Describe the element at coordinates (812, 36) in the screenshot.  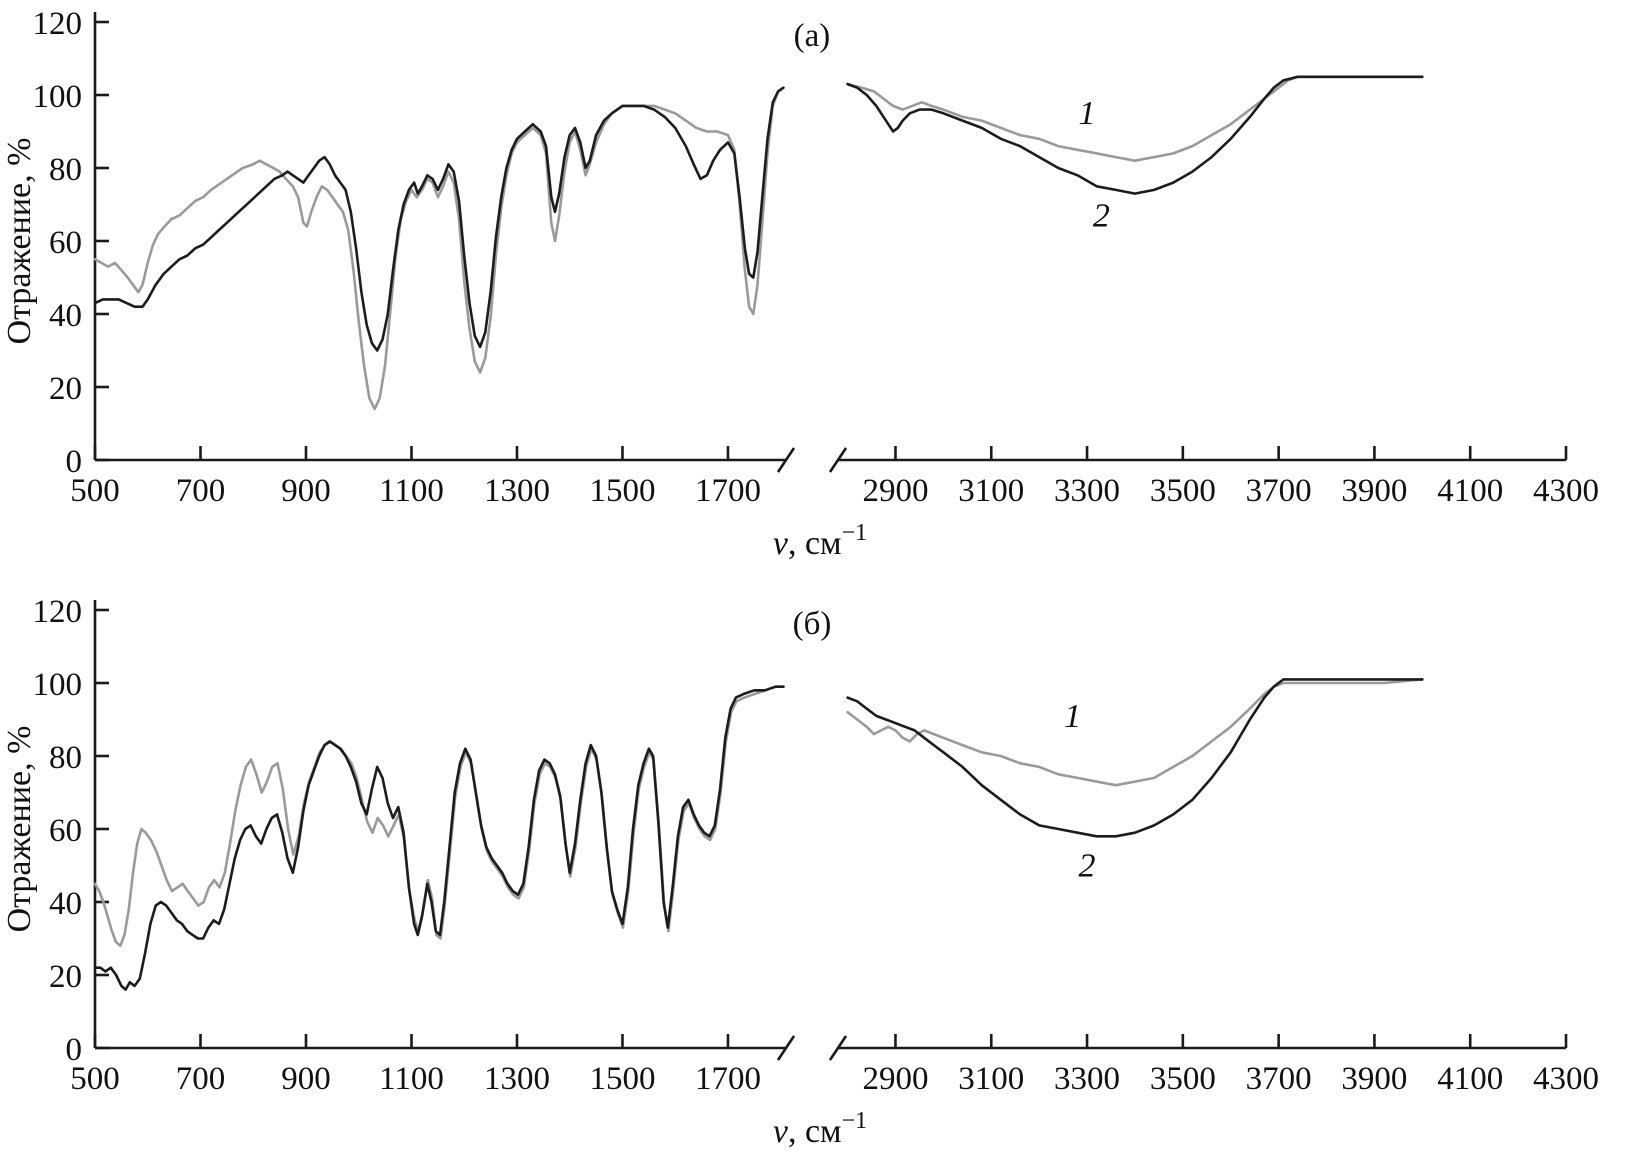
I see `panel-label: (а)` at that location.